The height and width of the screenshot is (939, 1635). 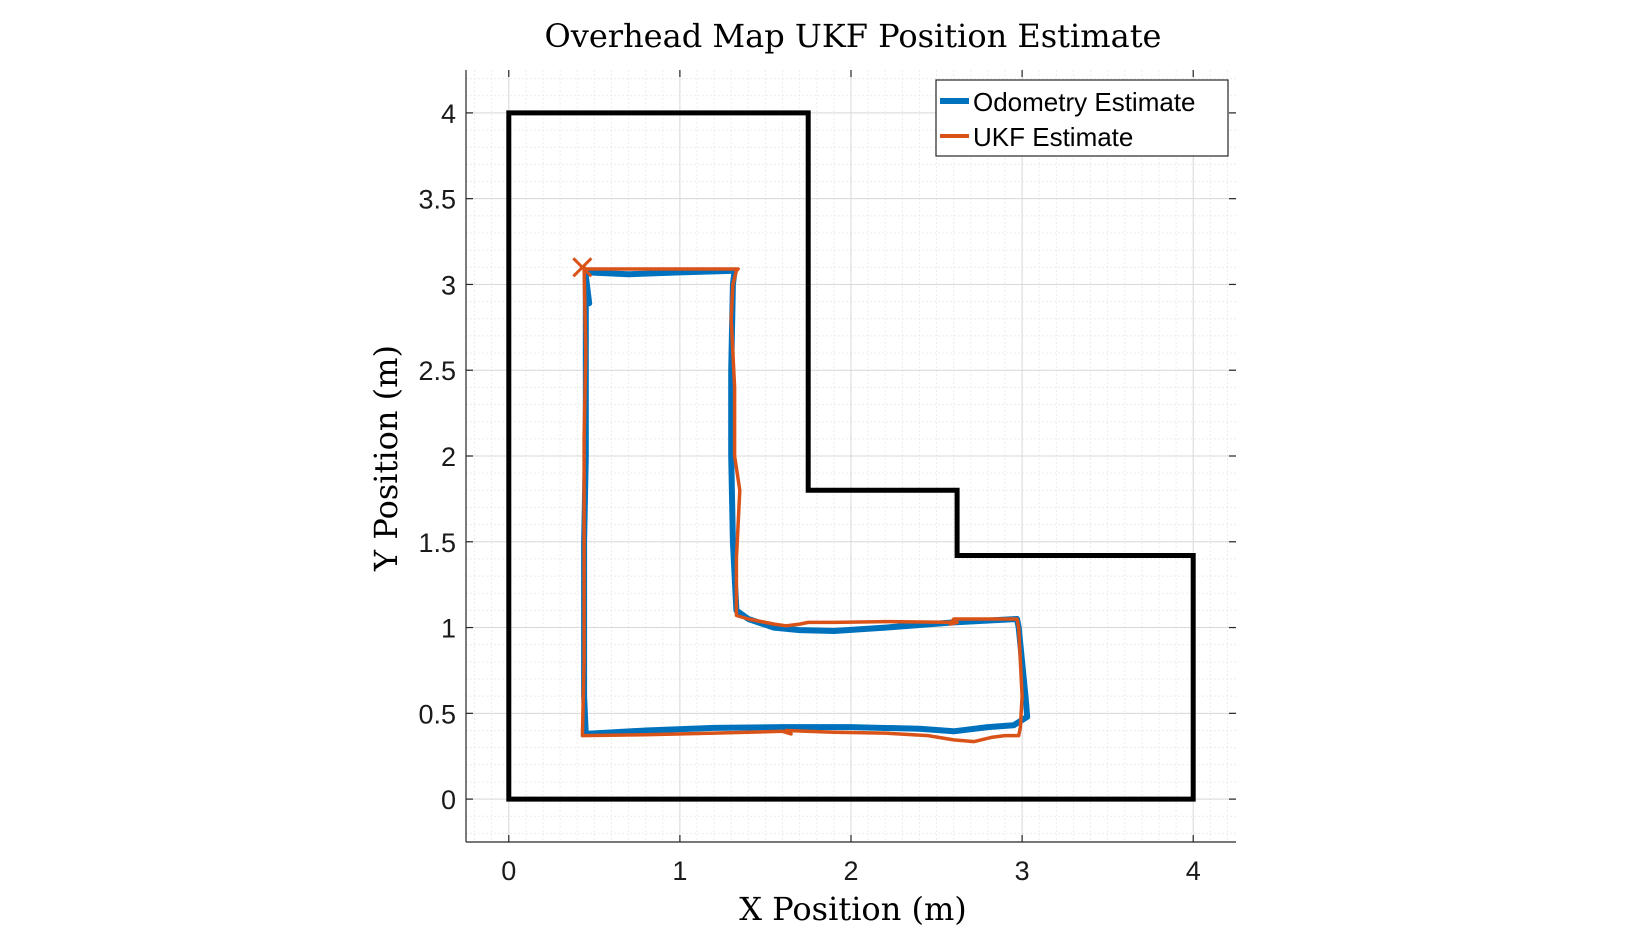 I want to click on y-tick-label: 2, so click(x=448, y=457).